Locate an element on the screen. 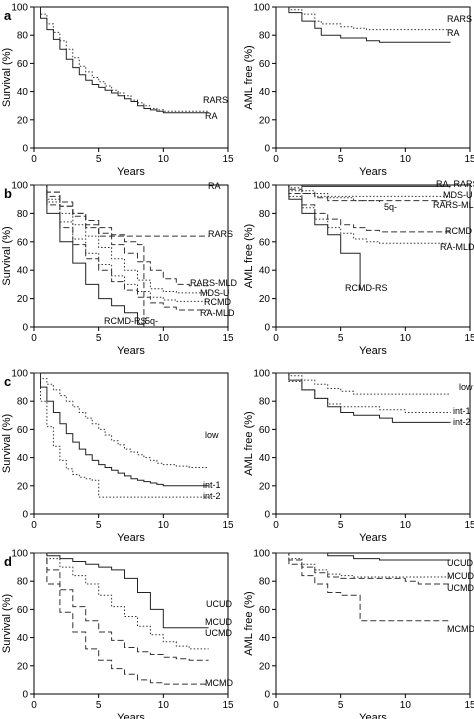  series-line-low is located at coordinates (363, 383).